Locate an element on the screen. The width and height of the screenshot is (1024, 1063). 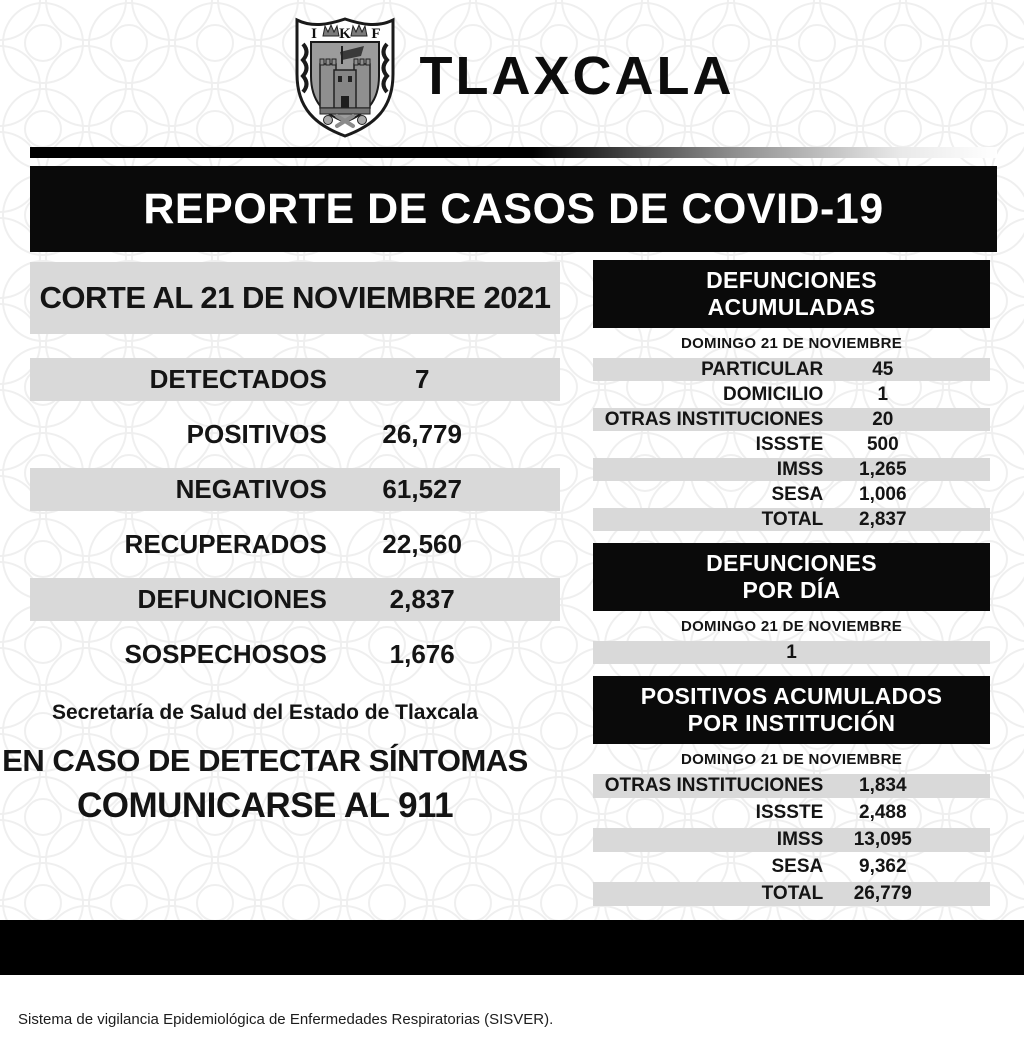
row-value: 20 is located at coordinates (883, 419).